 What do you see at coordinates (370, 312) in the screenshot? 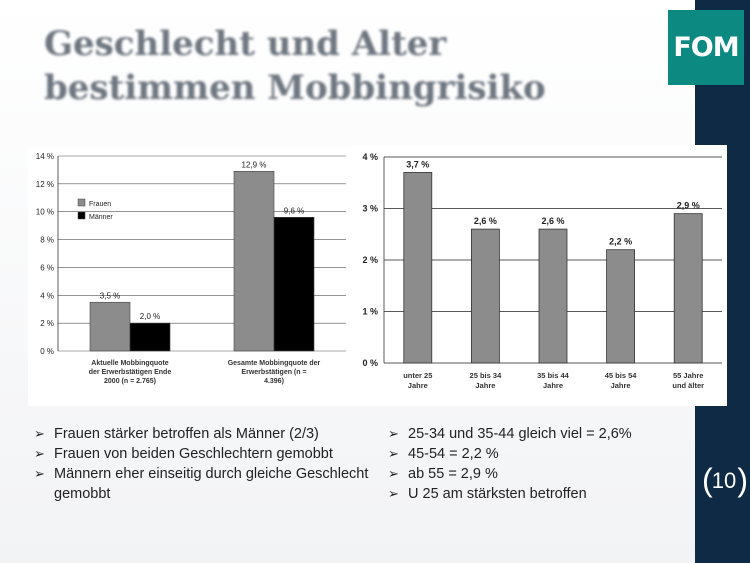
I see `y-tick-label: 1 %` at bounding box center [370, 312].